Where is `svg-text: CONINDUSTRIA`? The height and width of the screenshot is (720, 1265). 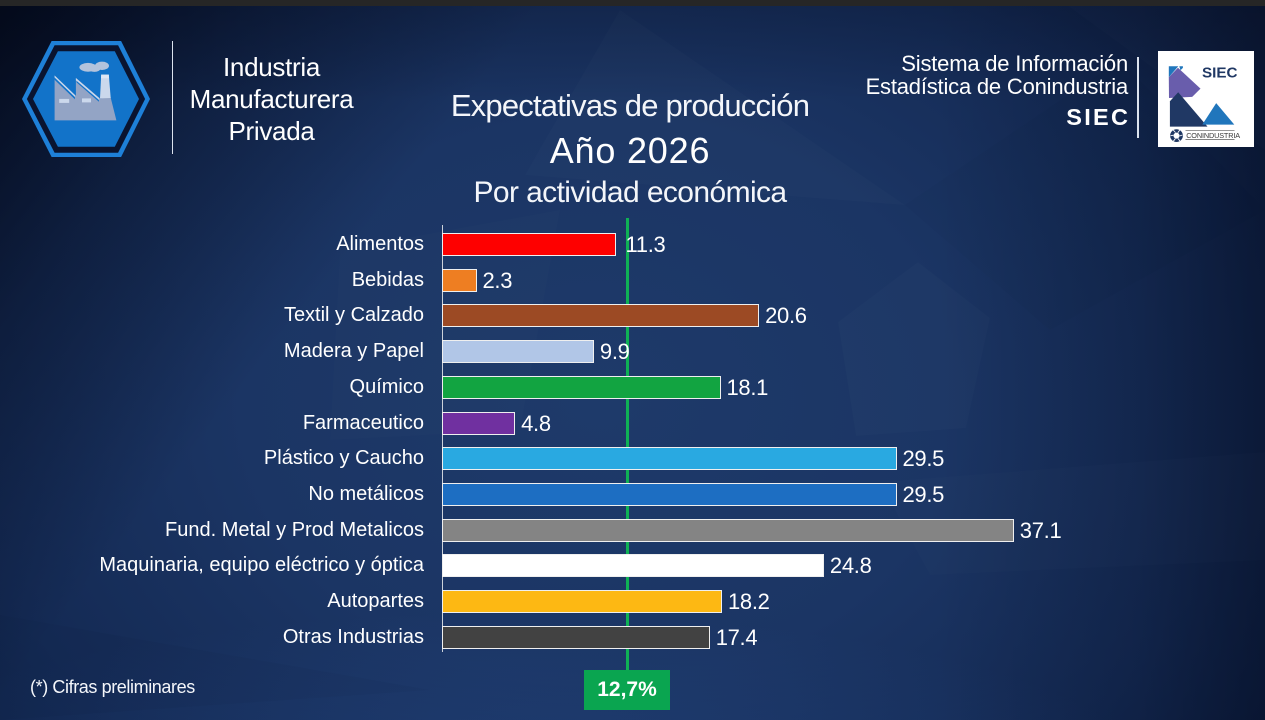 svg-text: CONINDUSTRIA is located at coordinates (1213, 135).